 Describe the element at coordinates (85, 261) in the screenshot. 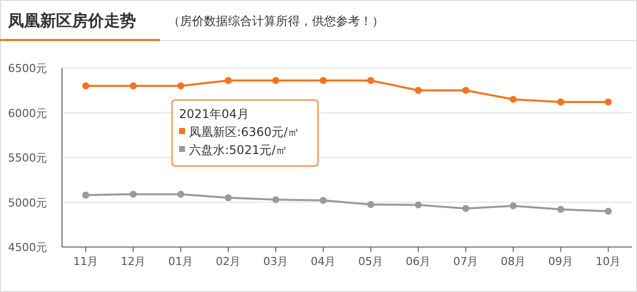

I see `x-tick-label: 11月` at that location.